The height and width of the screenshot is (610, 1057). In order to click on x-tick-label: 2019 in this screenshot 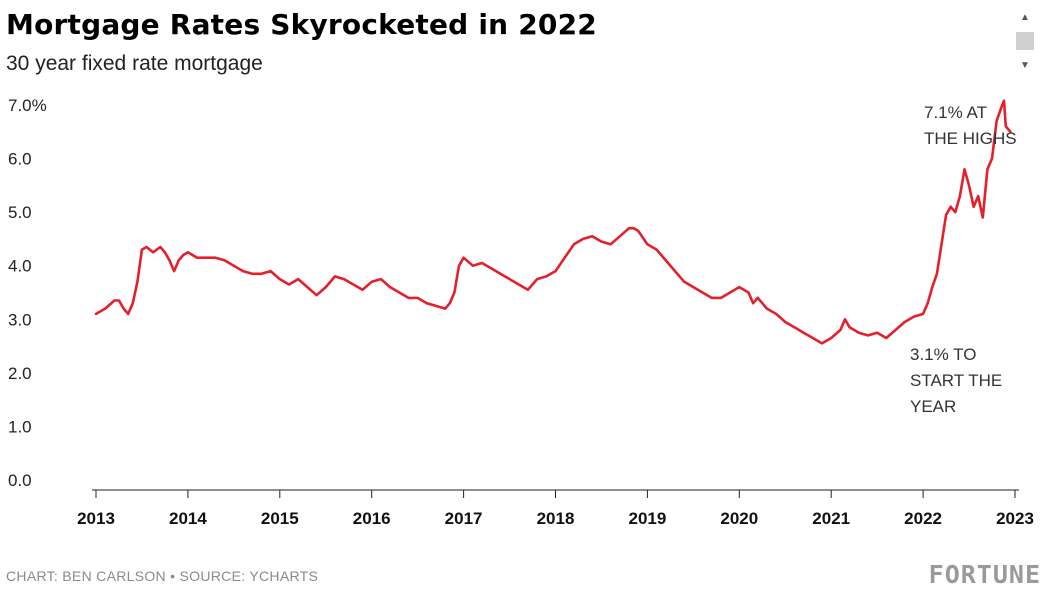, I will do `click(647, 518)`.